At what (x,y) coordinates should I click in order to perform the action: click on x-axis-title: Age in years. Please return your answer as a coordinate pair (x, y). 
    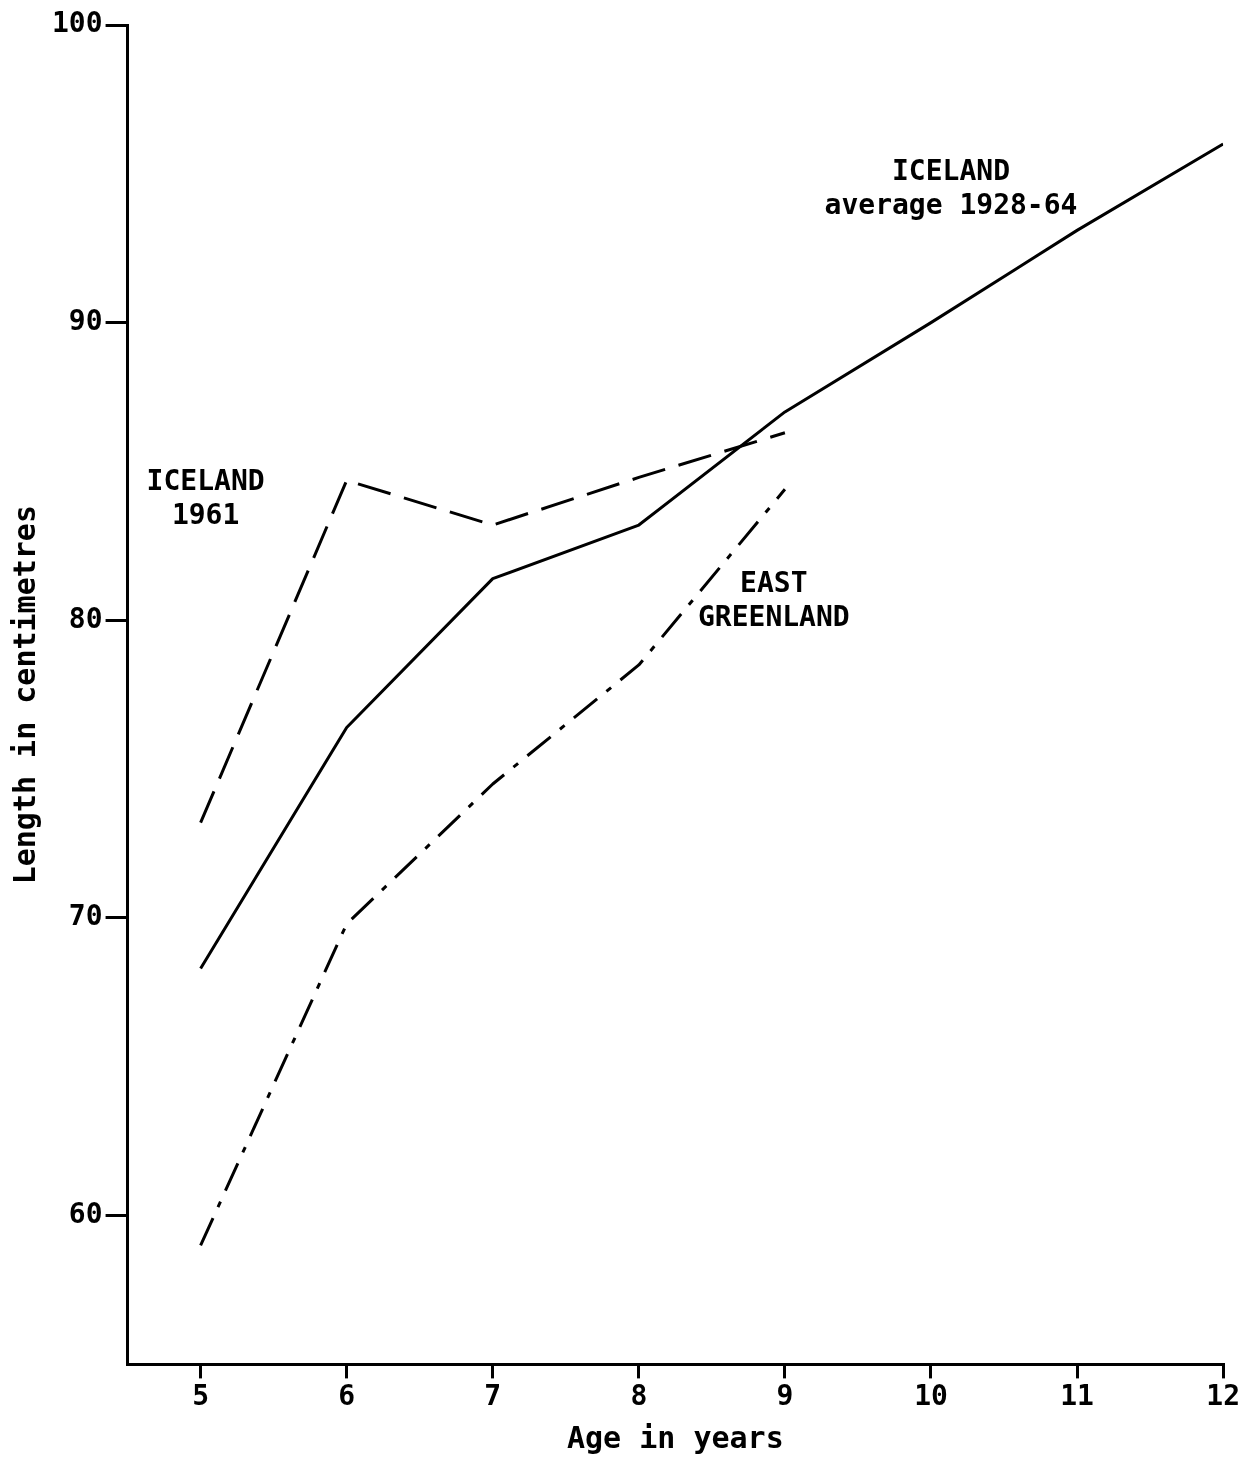
    Looking at the image, I should click on (675, 1437).